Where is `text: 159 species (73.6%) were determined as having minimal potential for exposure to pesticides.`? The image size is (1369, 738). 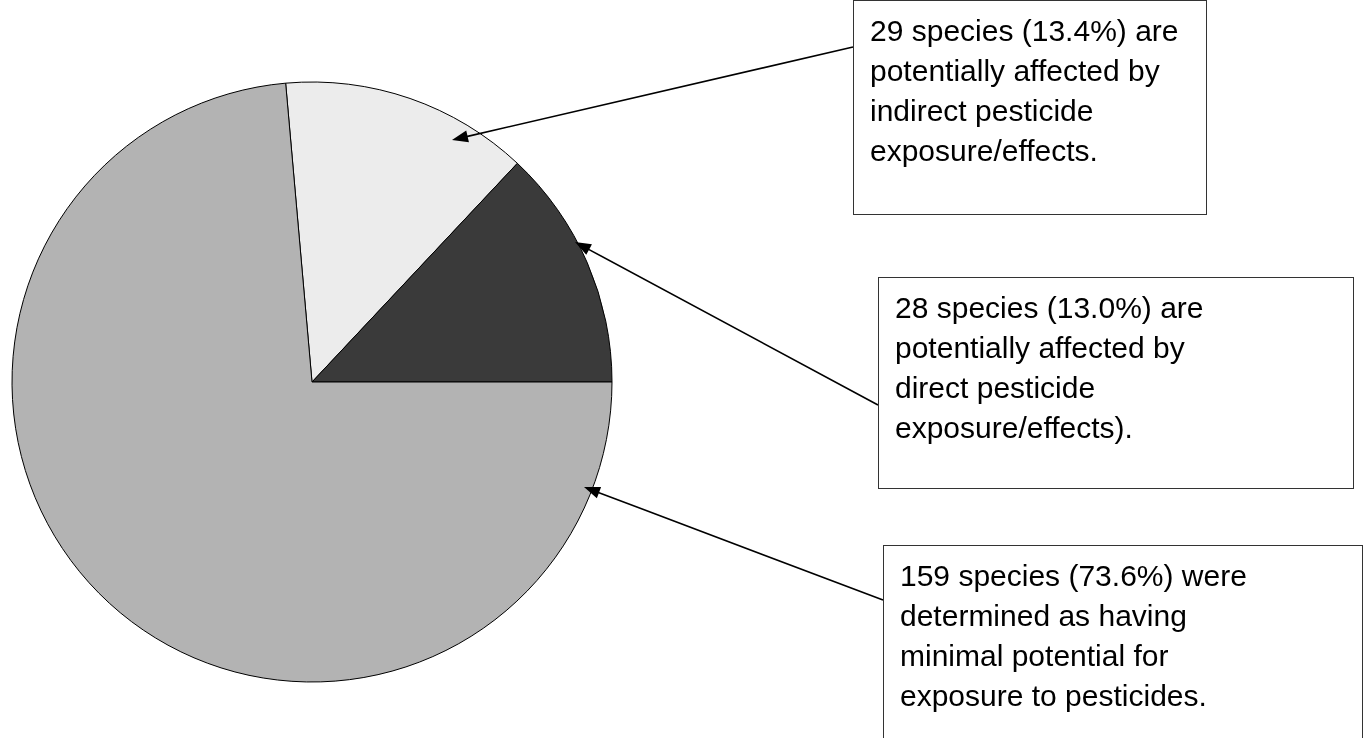 text: 159 species (73.6%) were determined as having minimal potential for exposure to pesticides. is located at coordinates (1074, 636).